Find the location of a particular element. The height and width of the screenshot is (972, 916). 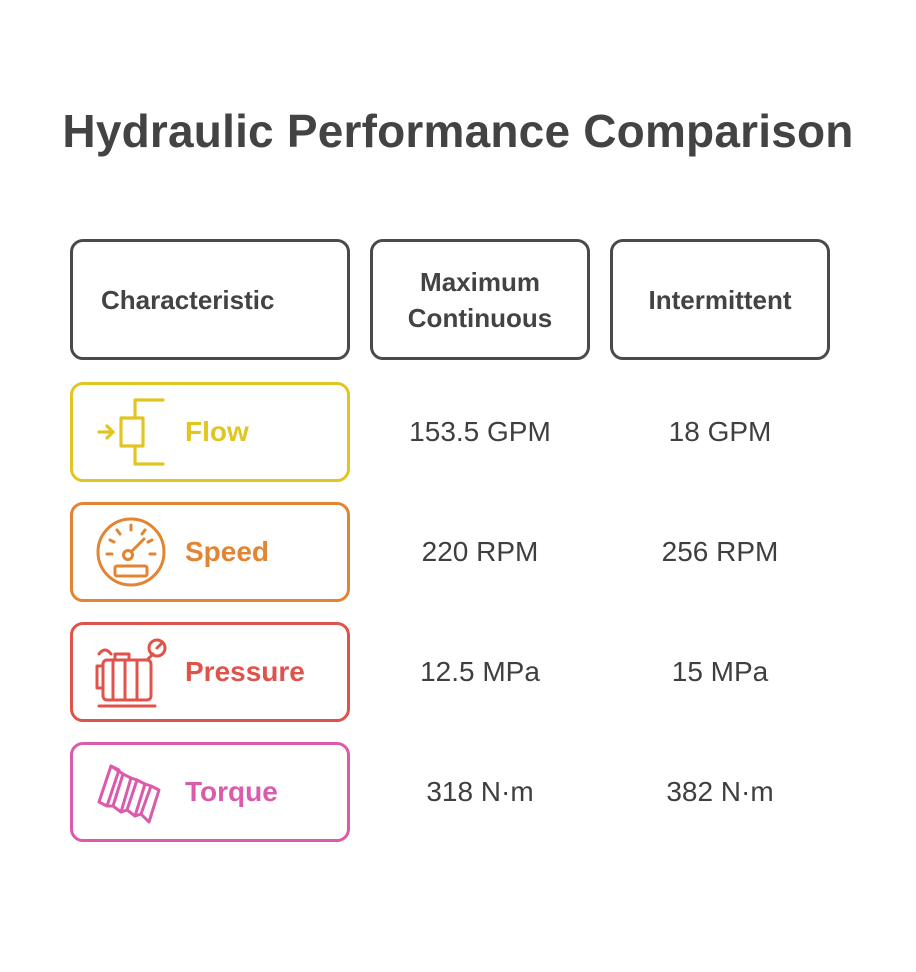

row-pressure: Pressure is located at coordinates (210, 672).